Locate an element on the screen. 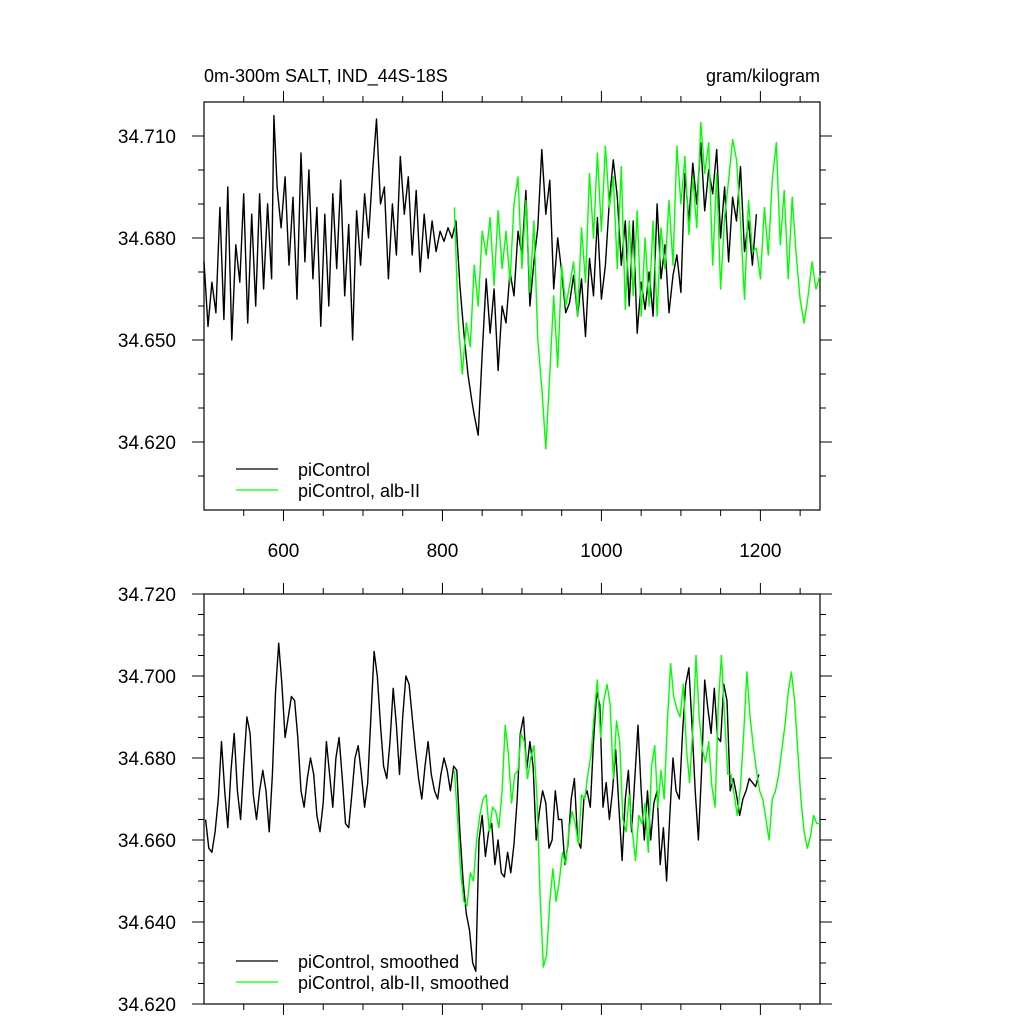 Image resolution: width=1024 pixels, height=1024 pixels. legend-label-picontrol-alb-ii: piControl, alb-II is located at coordinates (359, 491).